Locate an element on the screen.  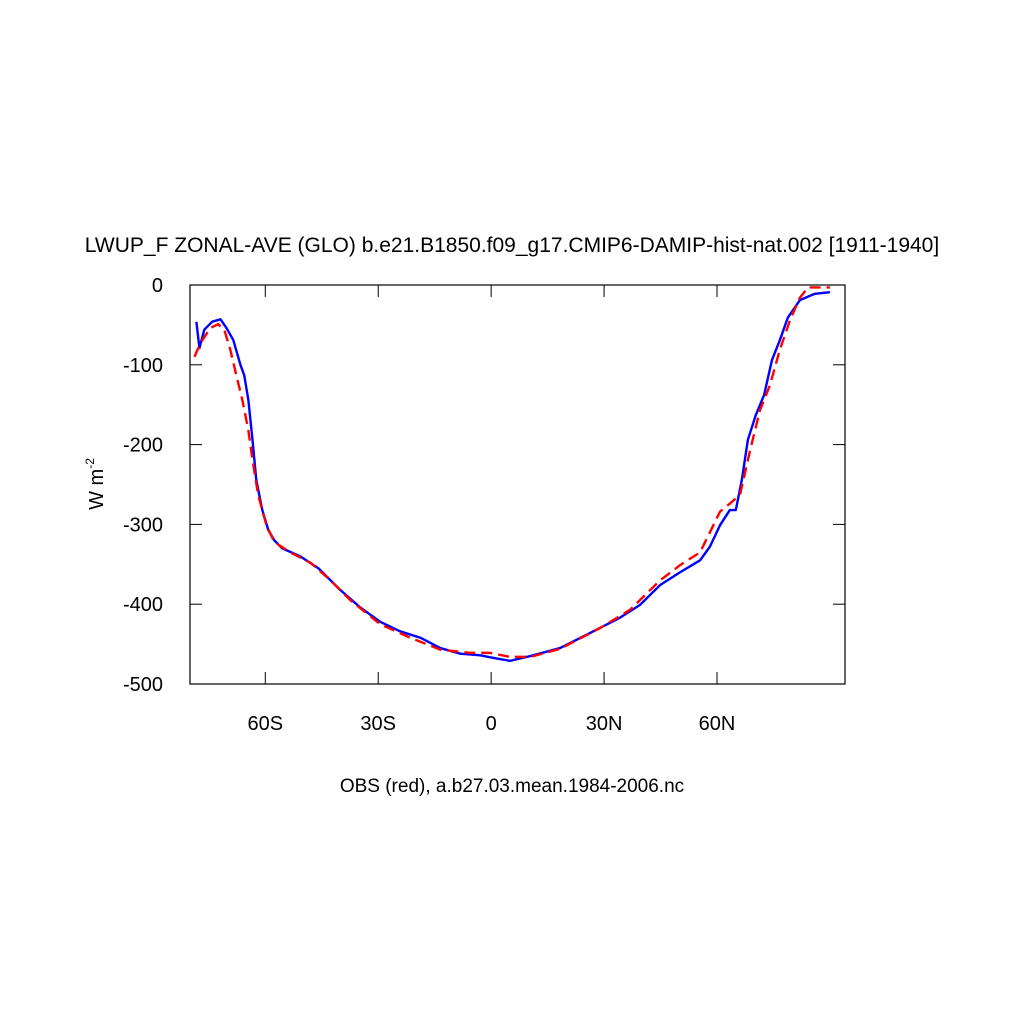
y-tick-label: -200 is located at coordinates (143, 446).